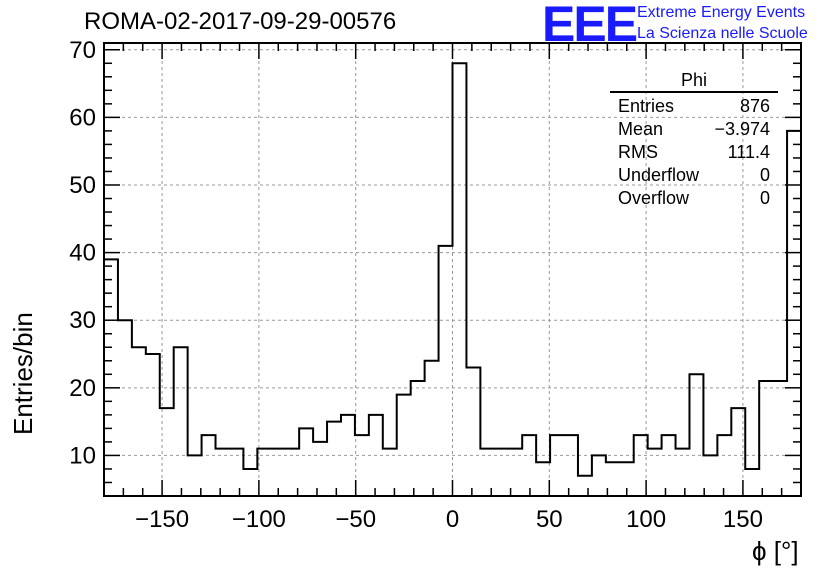  I want to click on x-tick-labels: −150 −100 −50 0 50 100 150, so click(449, 519).